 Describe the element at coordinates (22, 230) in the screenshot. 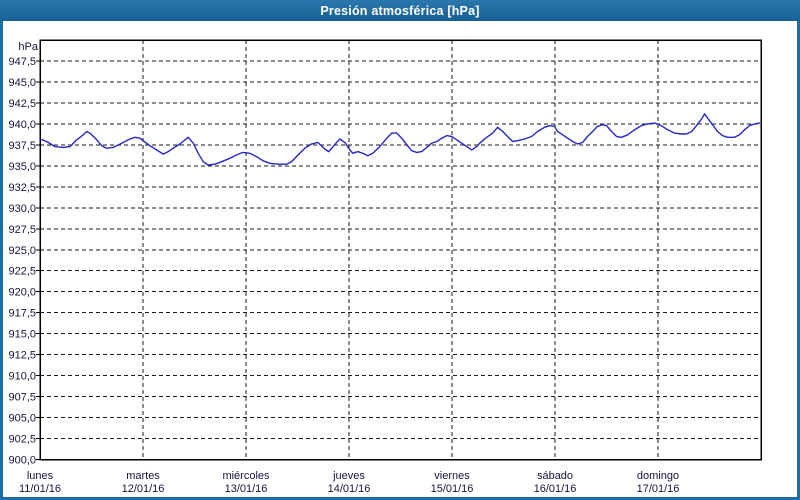

I see `y-tick-label: 927,5` at that location.